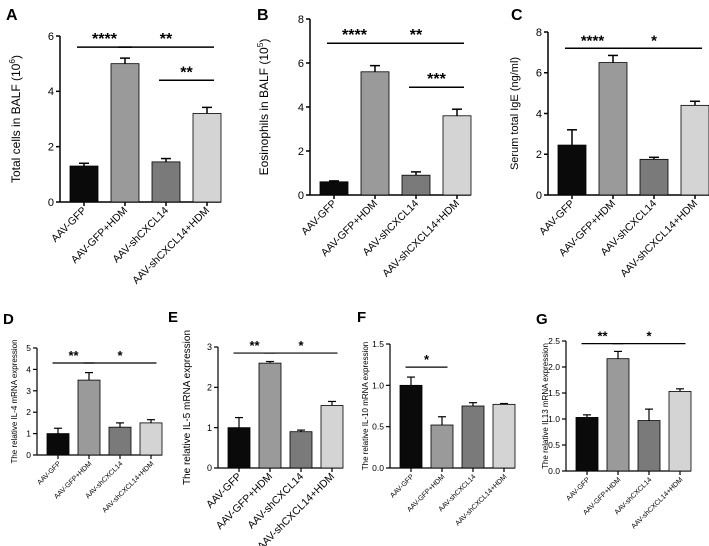 This screenshot has height=546, width=709. What do you see at coordinates (554, 341) in the screenshot?
I see `y-tick-label-g: 2.5` at bounding box center [554, 341].